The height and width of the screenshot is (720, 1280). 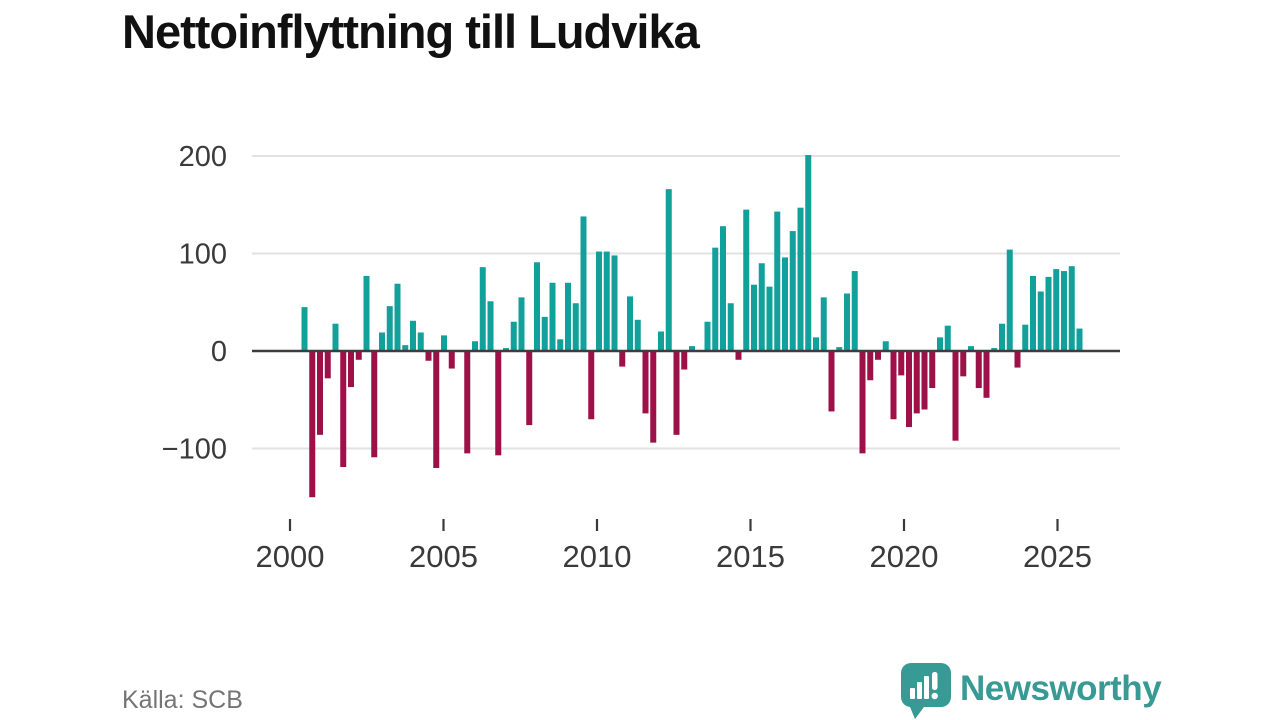 What do you see at coordinates (750, 556) in the screenshot?
I see `x-axis-tick-label: 2015` at bounding box center [750, 556].